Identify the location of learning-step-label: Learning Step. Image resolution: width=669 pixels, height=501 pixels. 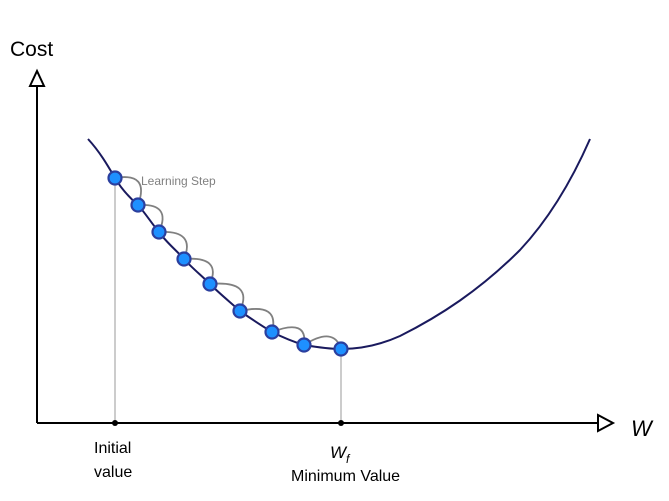
(178, 181).